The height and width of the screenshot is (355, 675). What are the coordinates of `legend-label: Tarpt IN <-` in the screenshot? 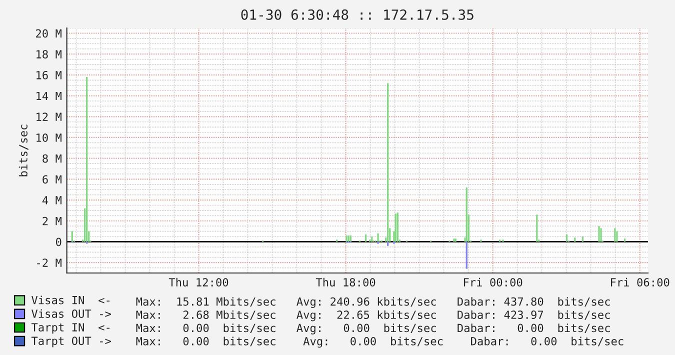 It's located at (70, 328).